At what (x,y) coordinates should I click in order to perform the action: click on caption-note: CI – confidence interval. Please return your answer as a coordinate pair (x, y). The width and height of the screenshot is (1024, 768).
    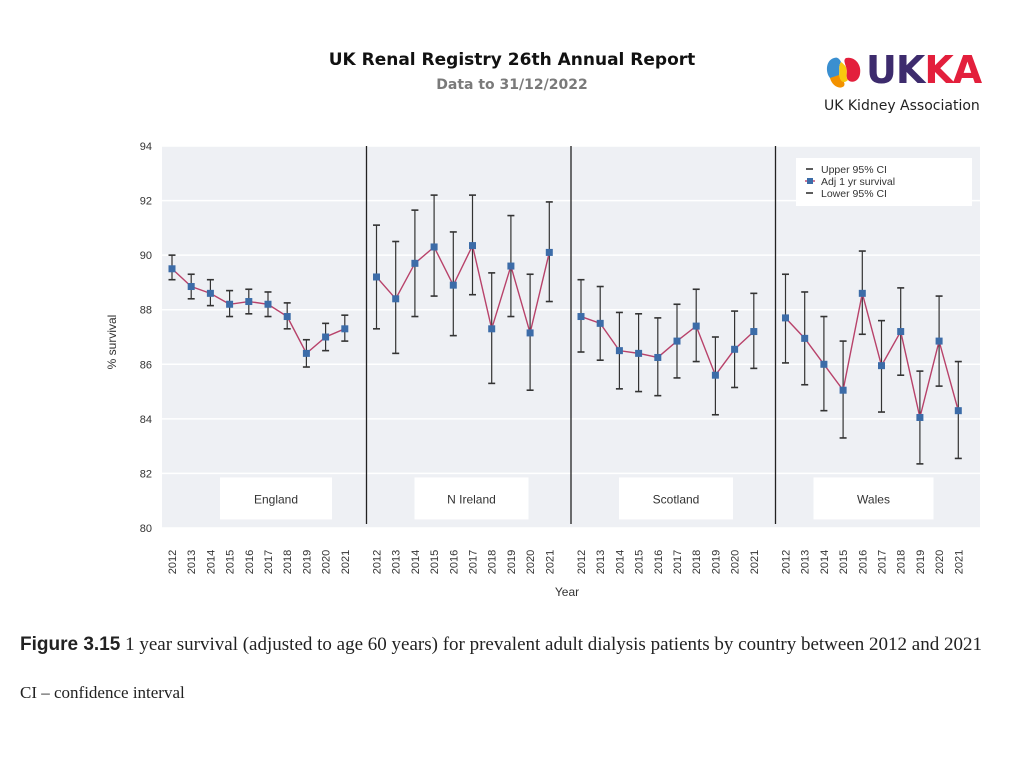
    Looking at the image, I should click on (102, 692).